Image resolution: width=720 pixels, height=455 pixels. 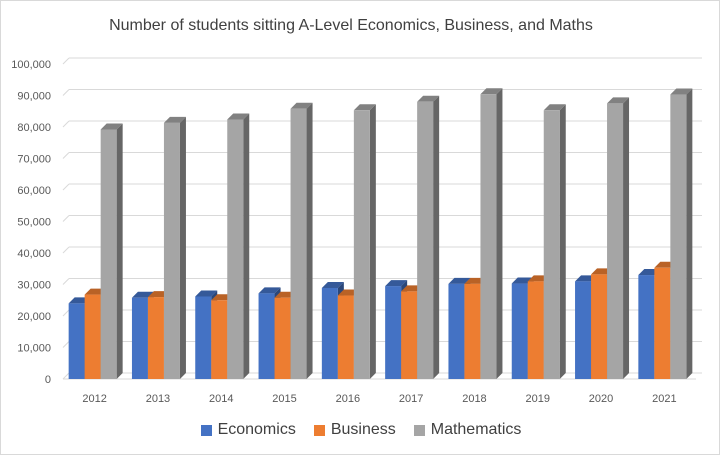 I want to click on legend-item-economics: Economics, so click(x=248, y=430).